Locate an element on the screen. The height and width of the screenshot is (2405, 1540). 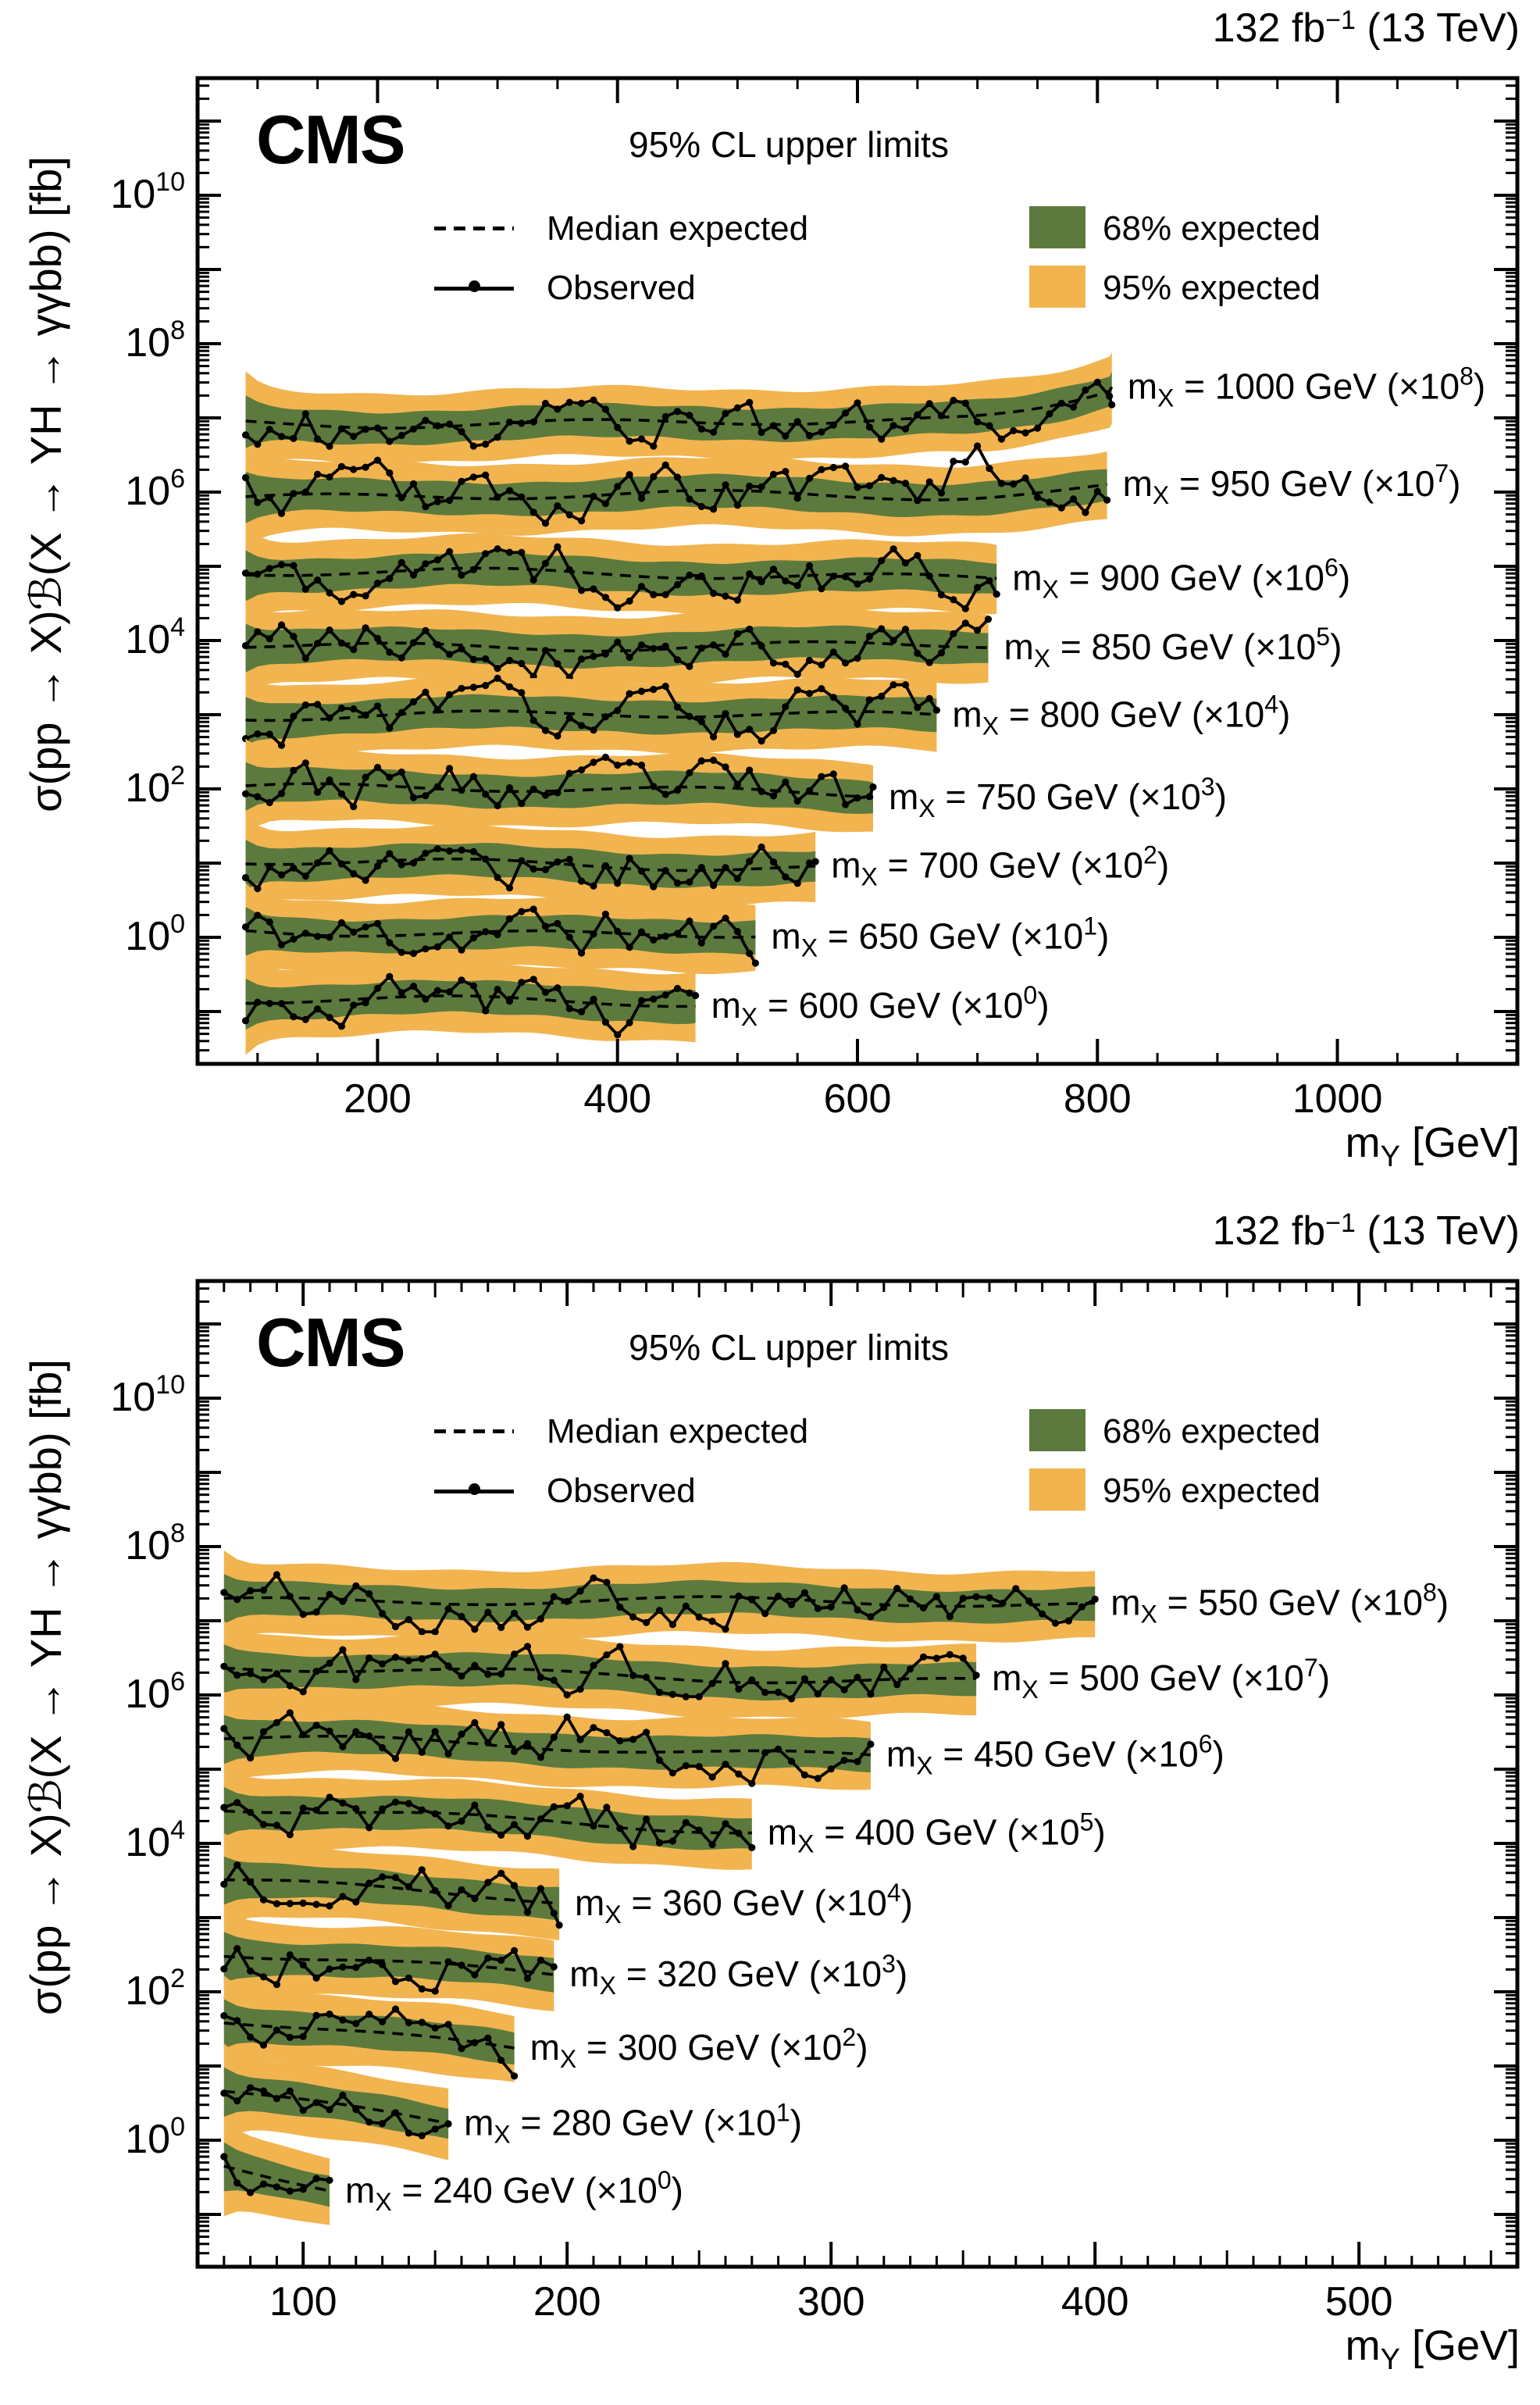
band-label-mx-280: mX = 280 GeV (×101) is located at coordinates (633, 2123).